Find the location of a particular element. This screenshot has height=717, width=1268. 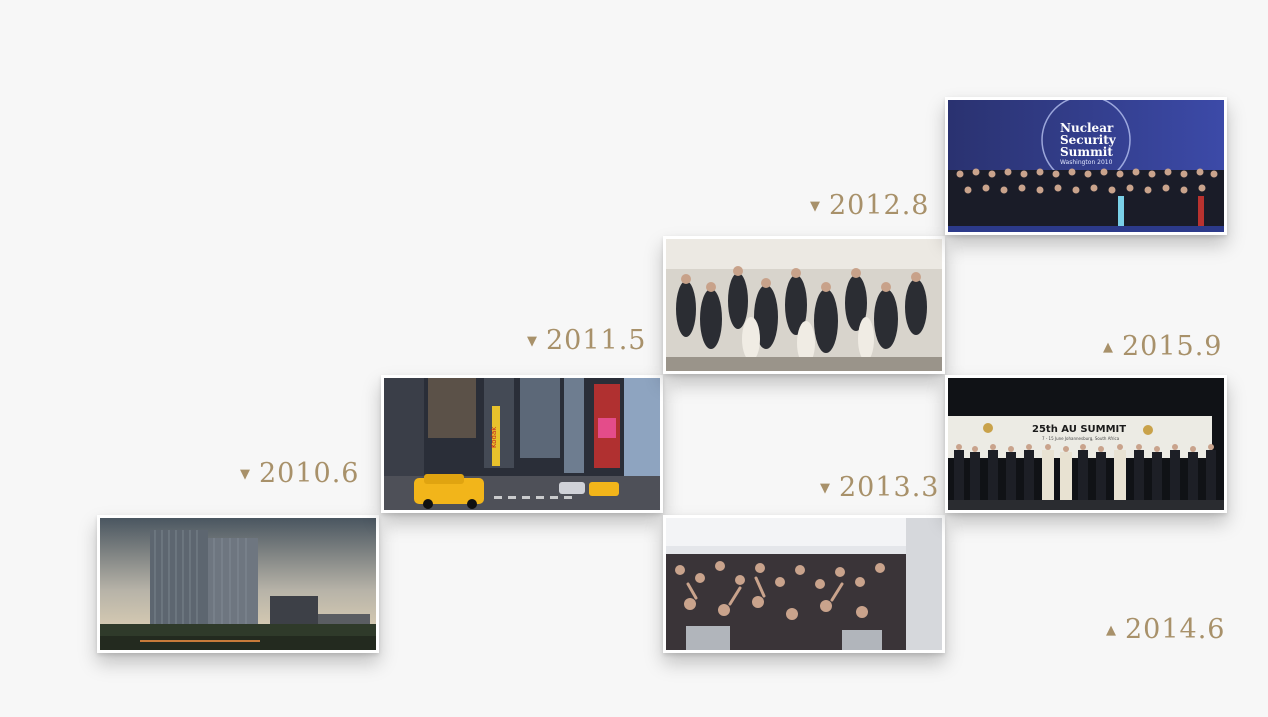

building-image is located at coordinates (238, 584).